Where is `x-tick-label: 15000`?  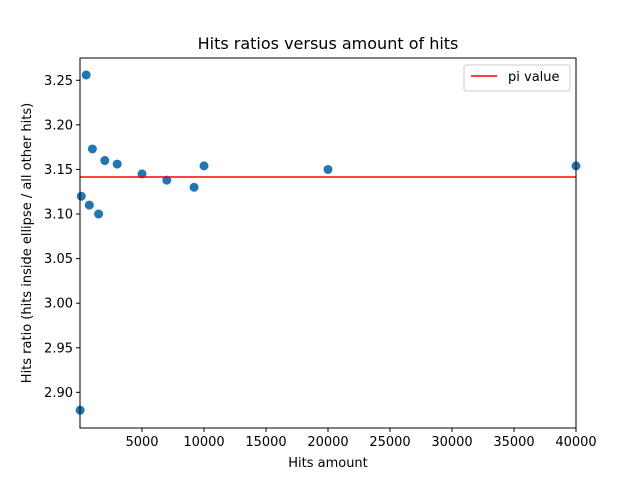 x-tick-label: 15000 is located at coordinates (265, 442).